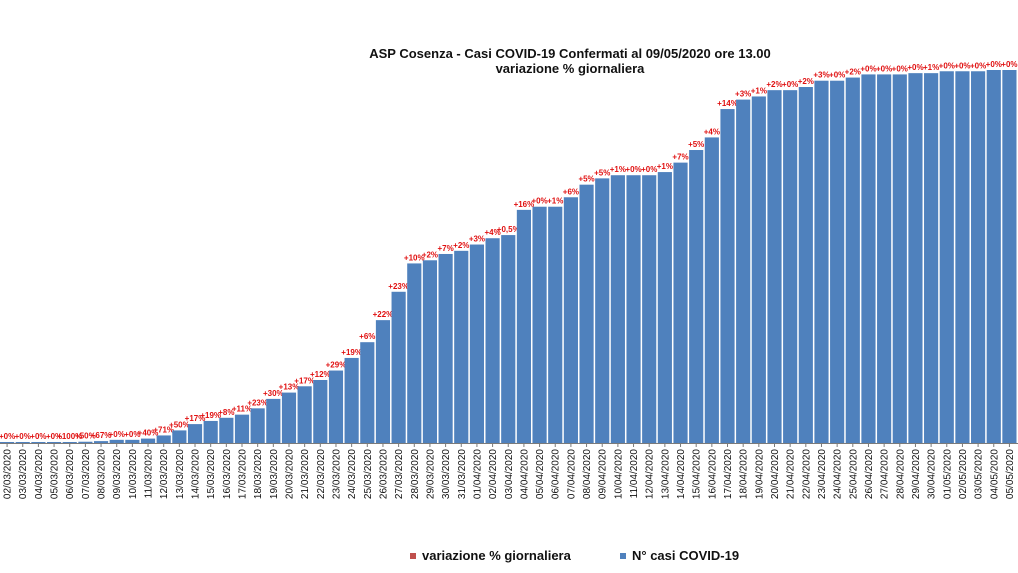  Describe the element at coordinates (540, 474) in the screenshot. I see `x-tick-label-05/04/2020: 05/04/2020` at that location.